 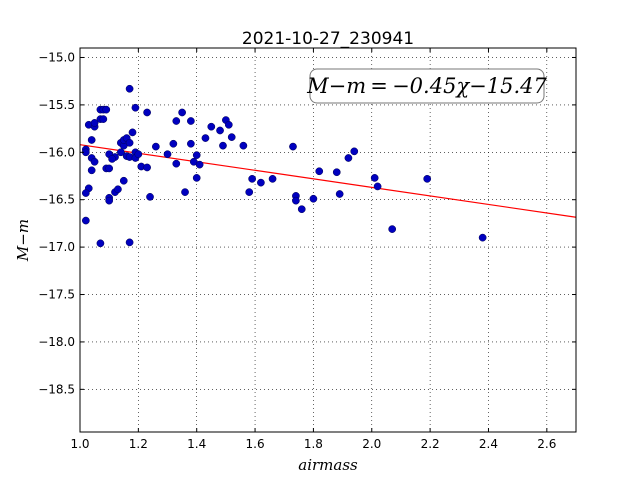 What do you see at coordinates (56, 295) in the screenshot?
I see `y-tick-label: −17.5` at bounding box center [56, 295].